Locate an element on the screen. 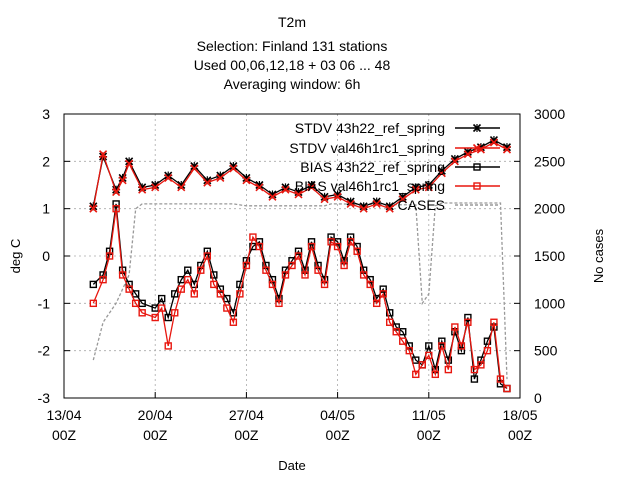 Image resolution: width=640 pixels, height=480 pixels. y2-tick-label: 1000 is located at coordinates (549, 303).